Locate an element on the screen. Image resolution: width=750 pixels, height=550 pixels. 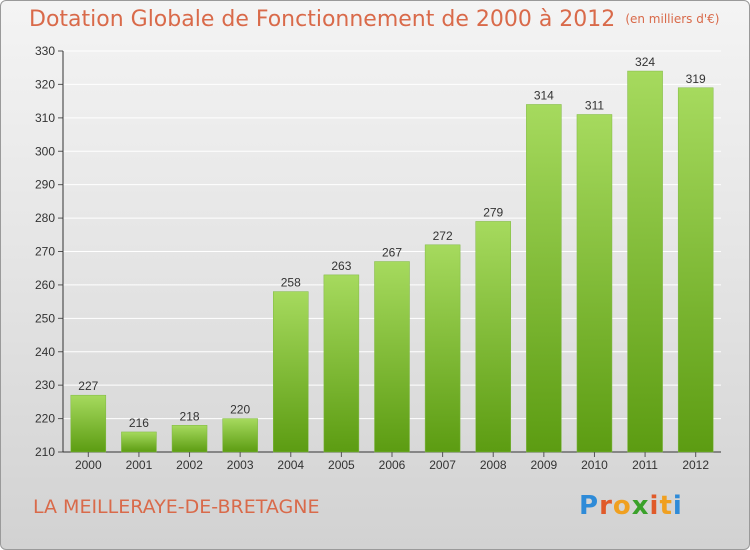
bar-value-label: 218 is located at coordinates (190, 416).